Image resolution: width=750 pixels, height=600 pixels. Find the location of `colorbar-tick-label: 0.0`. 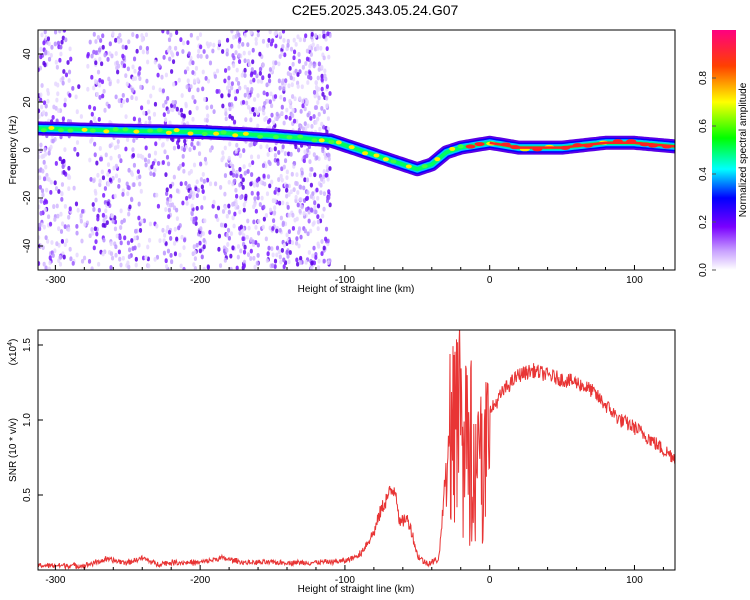

colorbar-tick-label: 0.0 is located at coordinates (703, 270).